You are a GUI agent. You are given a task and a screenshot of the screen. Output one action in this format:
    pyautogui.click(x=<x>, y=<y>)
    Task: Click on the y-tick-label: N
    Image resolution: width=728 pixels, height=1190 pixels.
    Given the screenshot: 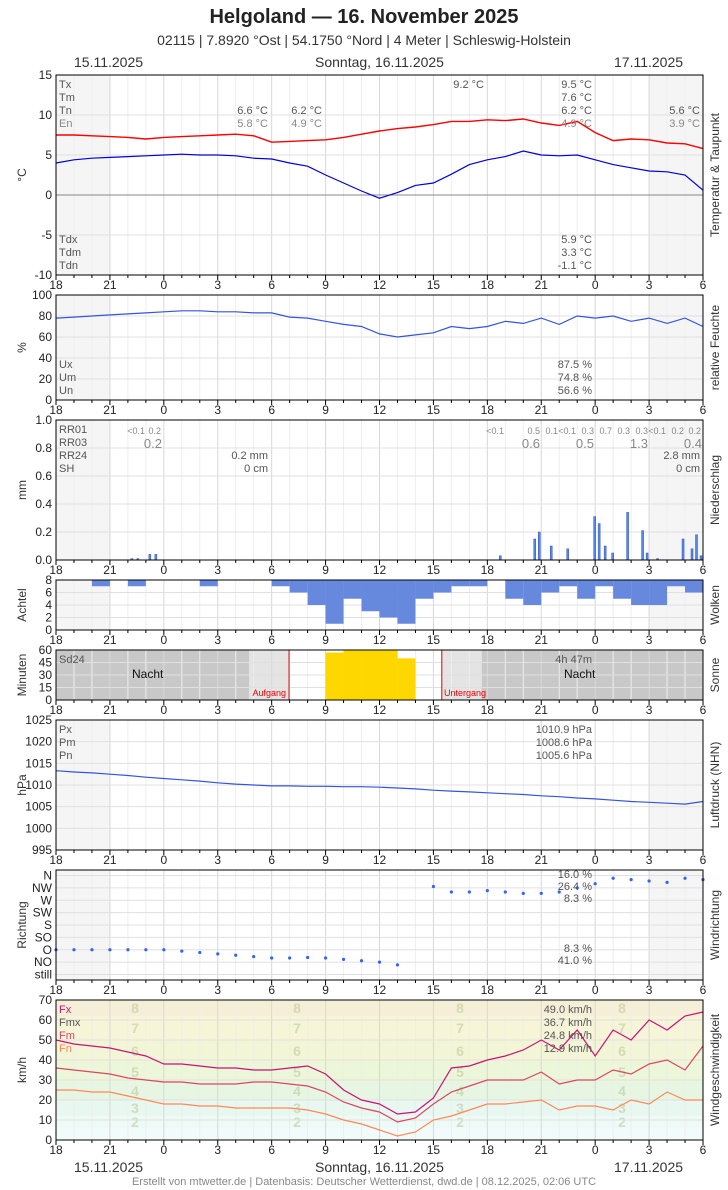 What is the action you would take?
    pyautogui.click(x=47, y=876)
    